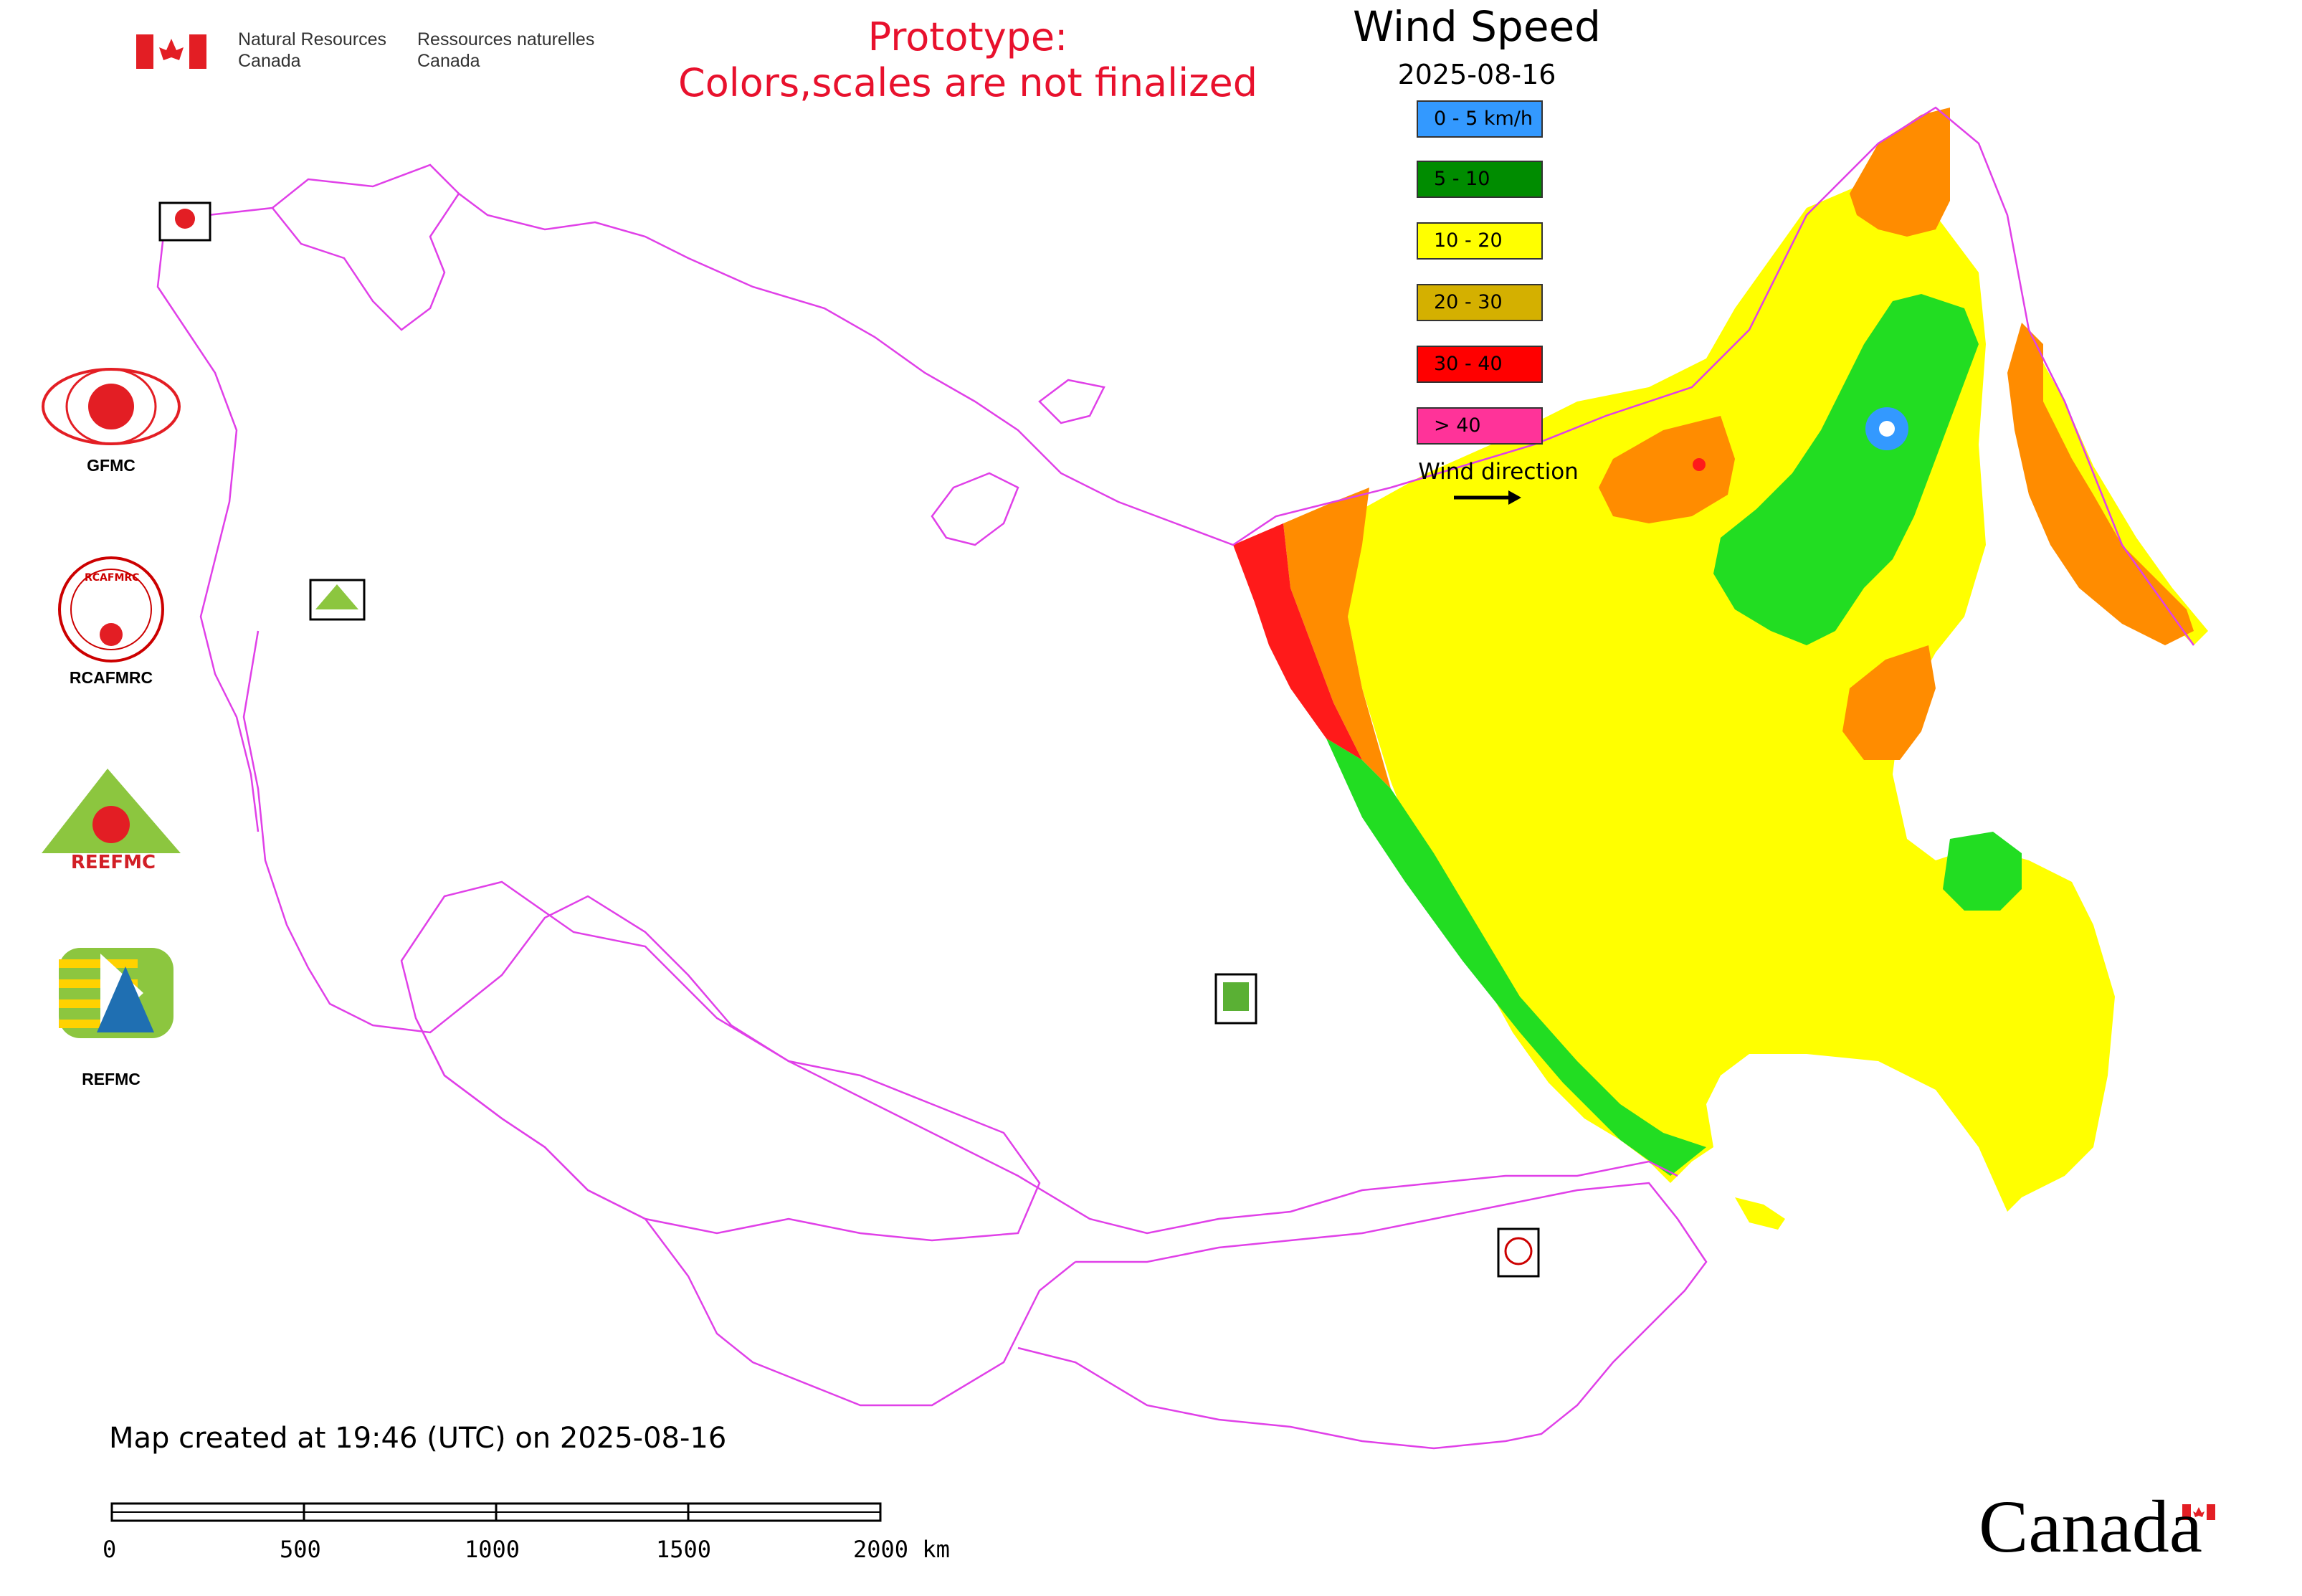 The image size is (2302, 1596). What do you see at coordinates (1760, 1213) in the screenshot?
I see `wind-zone-10-20-island` at bounding box center [1760, 1213].